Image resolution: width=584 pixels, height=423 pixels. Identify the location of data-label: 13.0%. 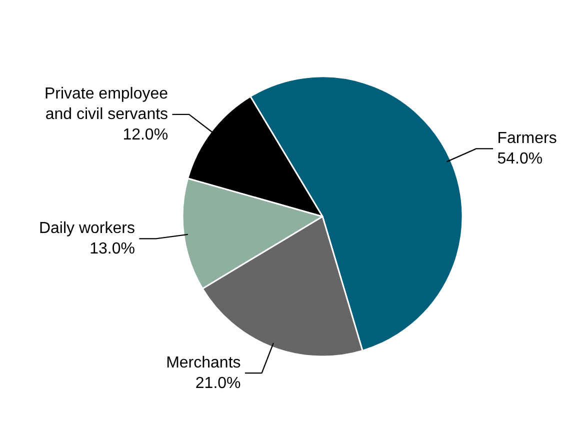
(112, 249).